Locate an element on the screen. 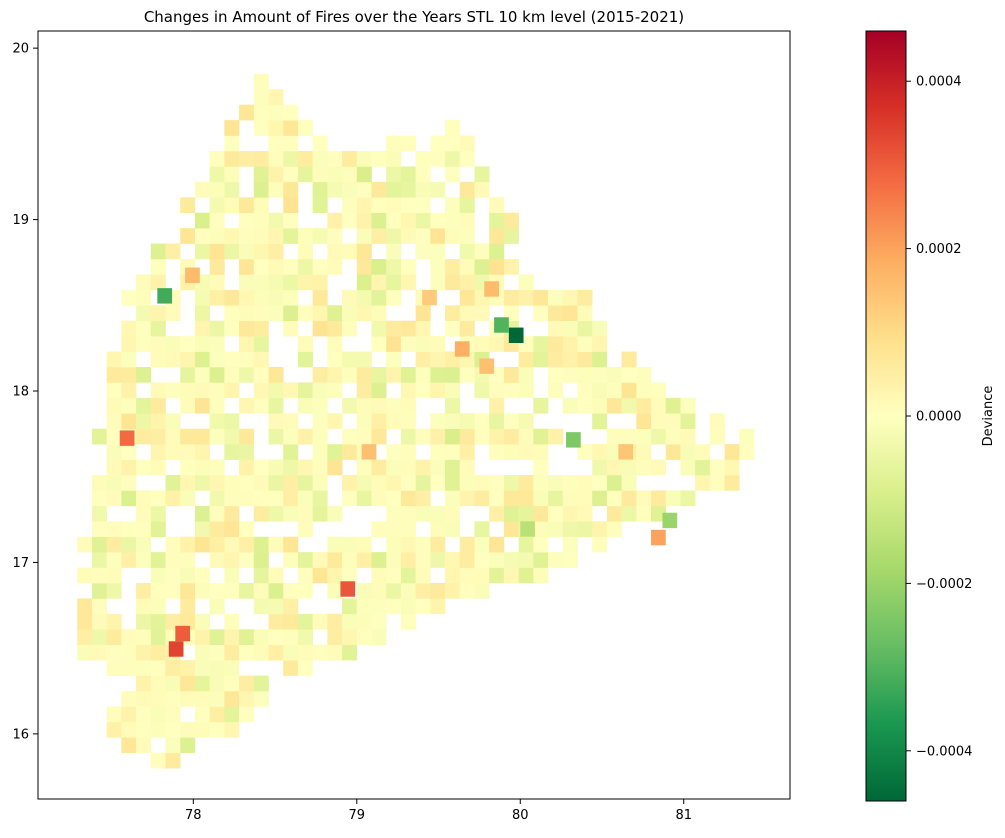 The width and height of the screenshot is (1005, 838). colorbar-ticks: −0.0004 −0.0002 0.0000 0.0002 0.0004 is located at coordinates (939, 417).